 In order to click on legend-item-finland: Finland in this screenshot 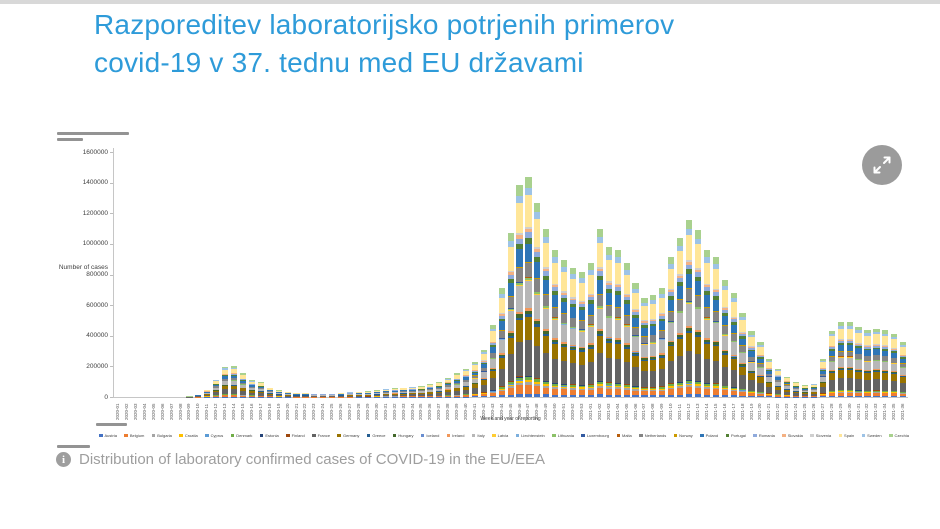, I will do `click(295, 435)`.